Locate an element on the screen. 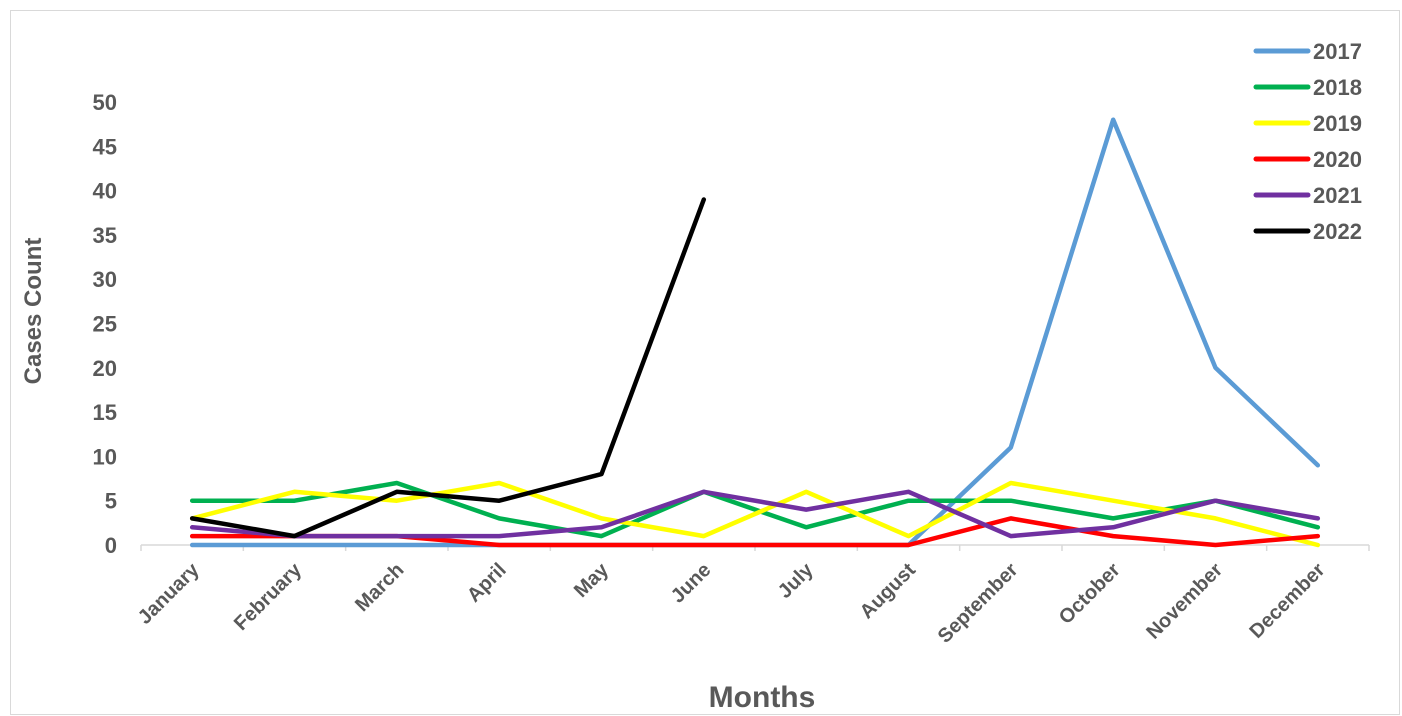 This screenshot has height=716, width=1402. x-tick-label: October is located at coordinates (1090, 594).